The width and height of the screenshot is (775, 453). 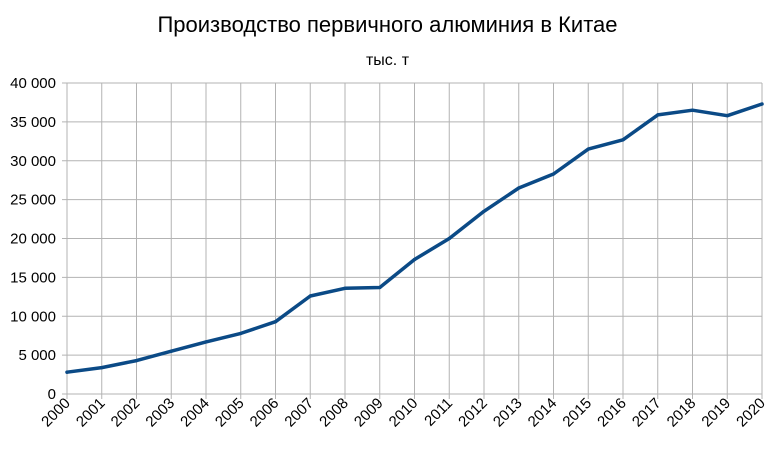 What do you see at coordinates (716, 413) in the screenshot?
I see `x-tick-label: 2019` at bounding box center [716, 413].